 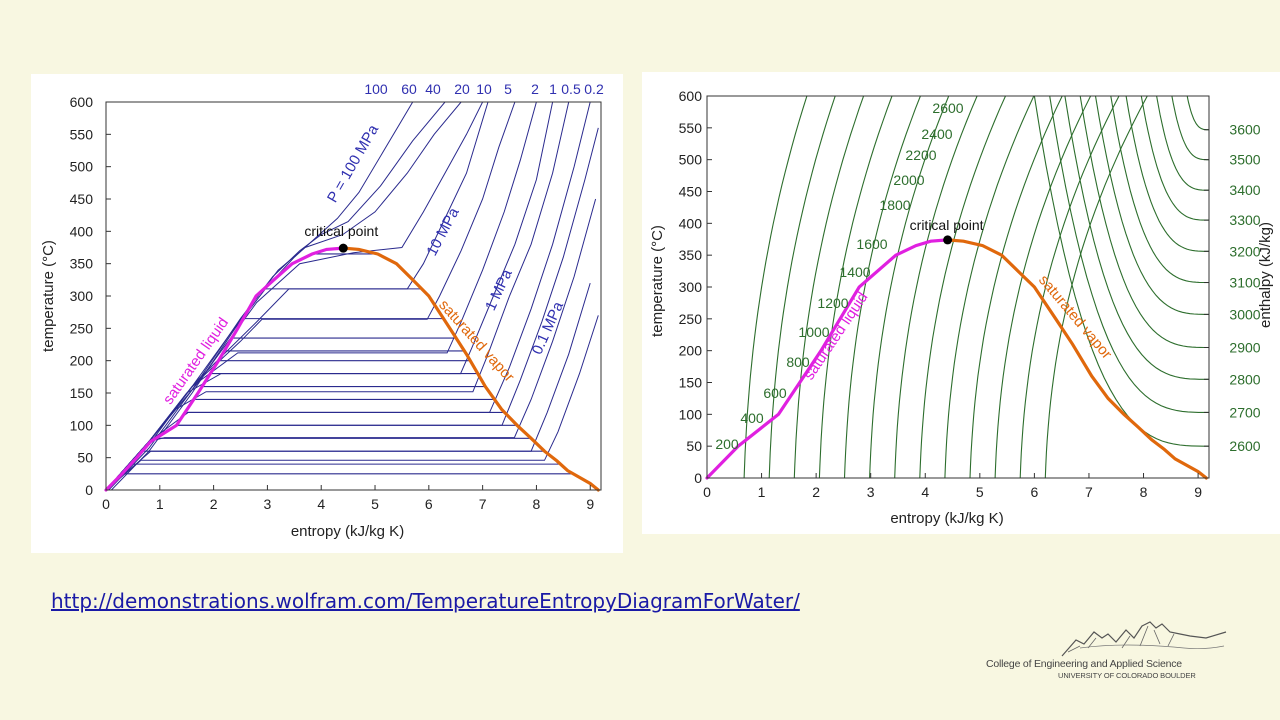 I want to click on isobar-curve-0p02, so click(x=348, y=386).